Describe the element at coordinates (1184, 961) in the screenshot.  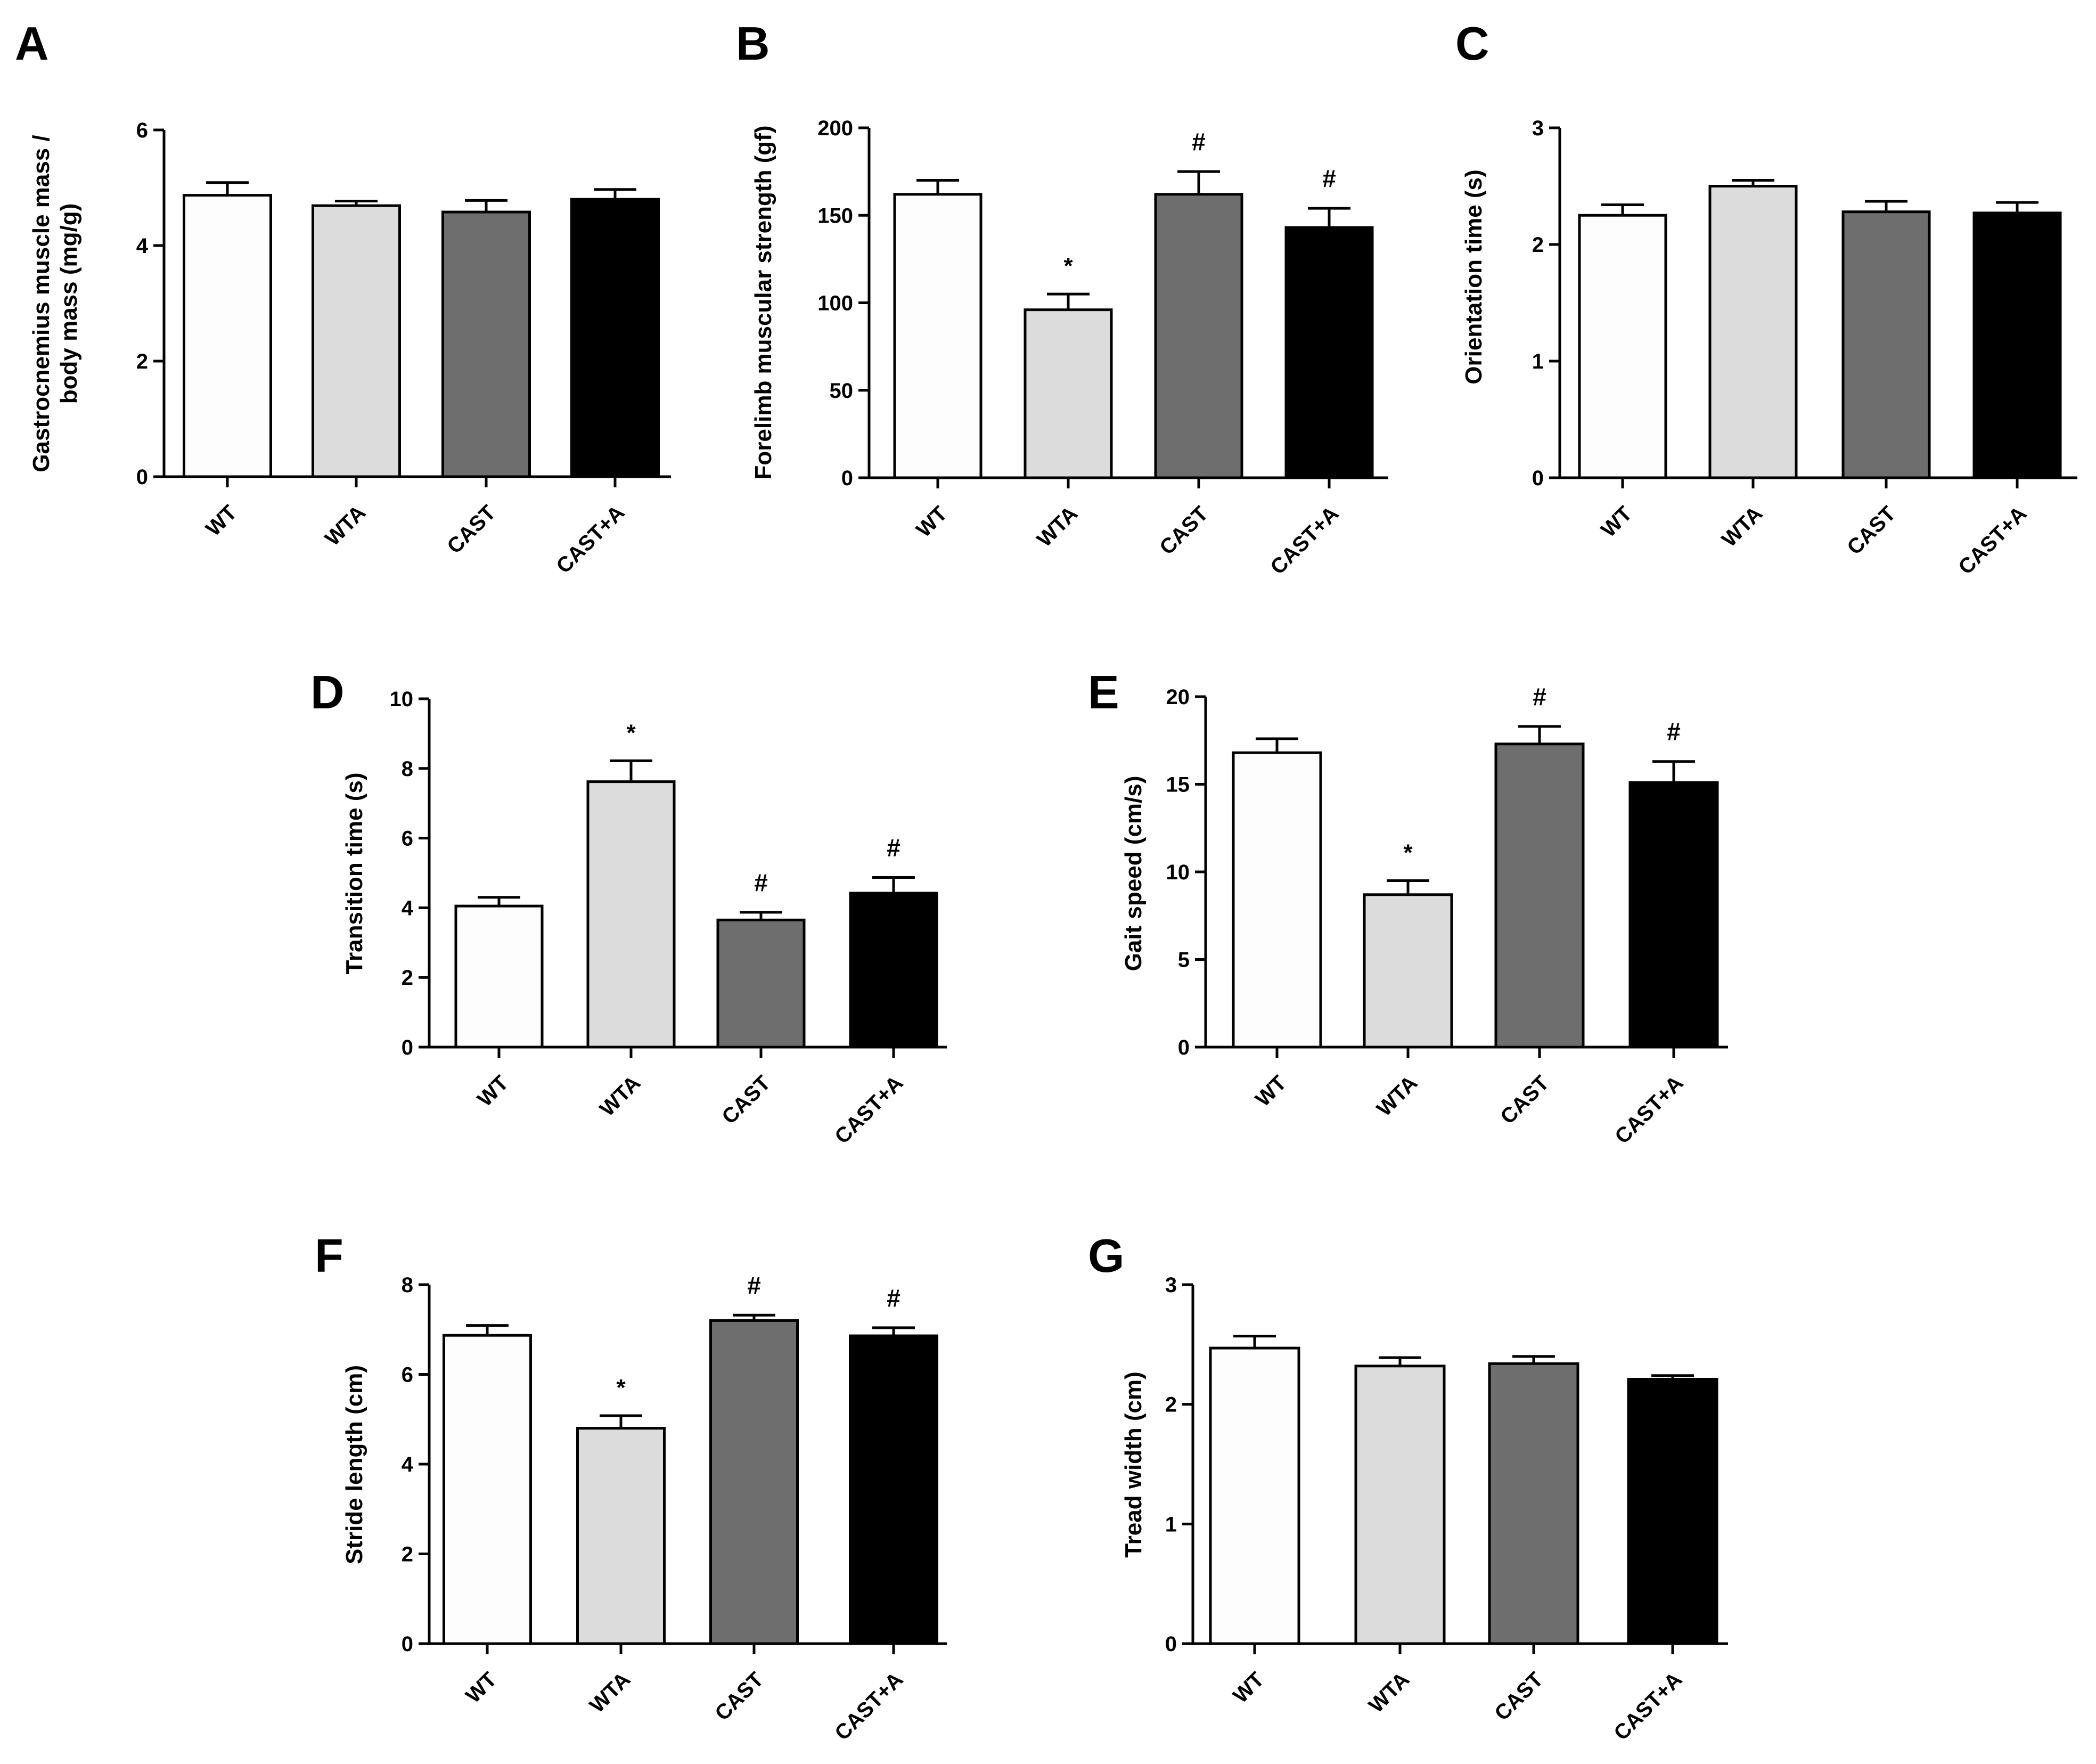
I see `y-tick-label: 5` at that location.